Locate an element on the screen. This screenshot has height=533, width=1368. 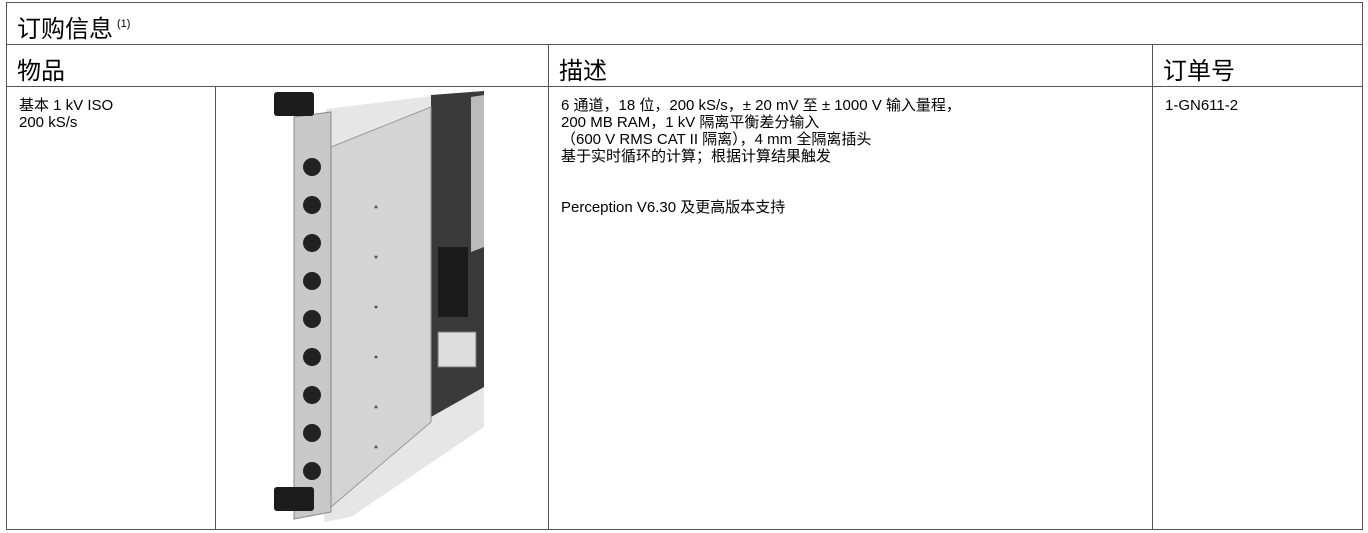
item-line: 基本 1 kV ISO is located at coordinates (66, 105).